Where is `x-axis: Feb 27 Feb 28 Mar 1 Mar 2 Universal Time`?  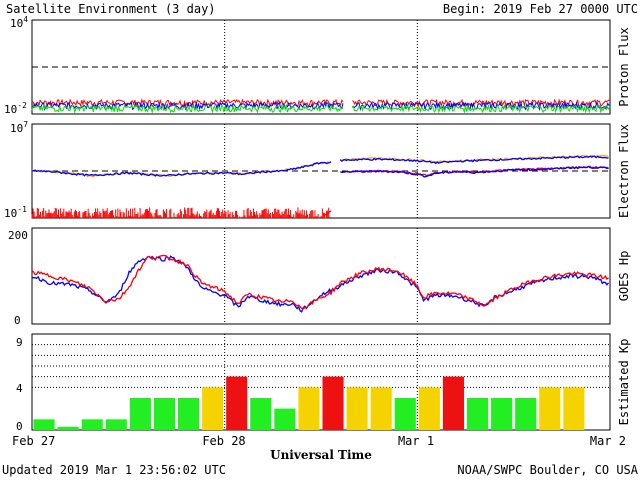 x-axis: Feb 27 Feb 28 Mar 1 Mar 2 Universal Time is located at coordinates (319, 448).